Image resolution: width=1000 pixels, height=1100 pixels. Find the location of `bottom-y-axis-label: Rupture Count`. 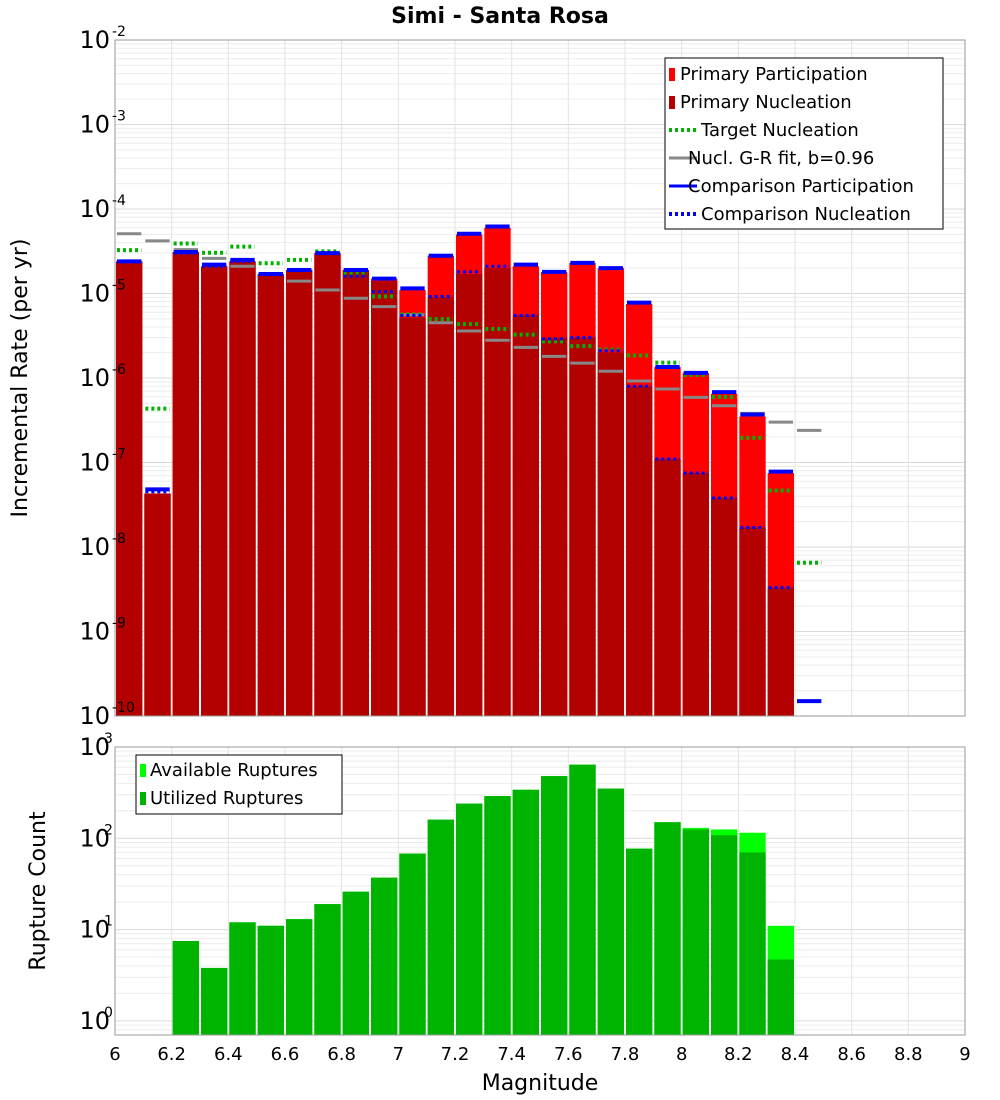

bottom-y-axis-label: Rupture Count is located at coordinates (38, 891).